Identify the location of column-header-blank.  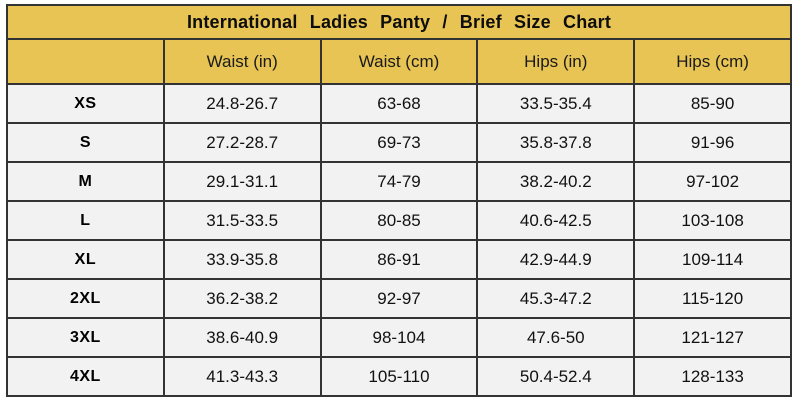
(85, 61).